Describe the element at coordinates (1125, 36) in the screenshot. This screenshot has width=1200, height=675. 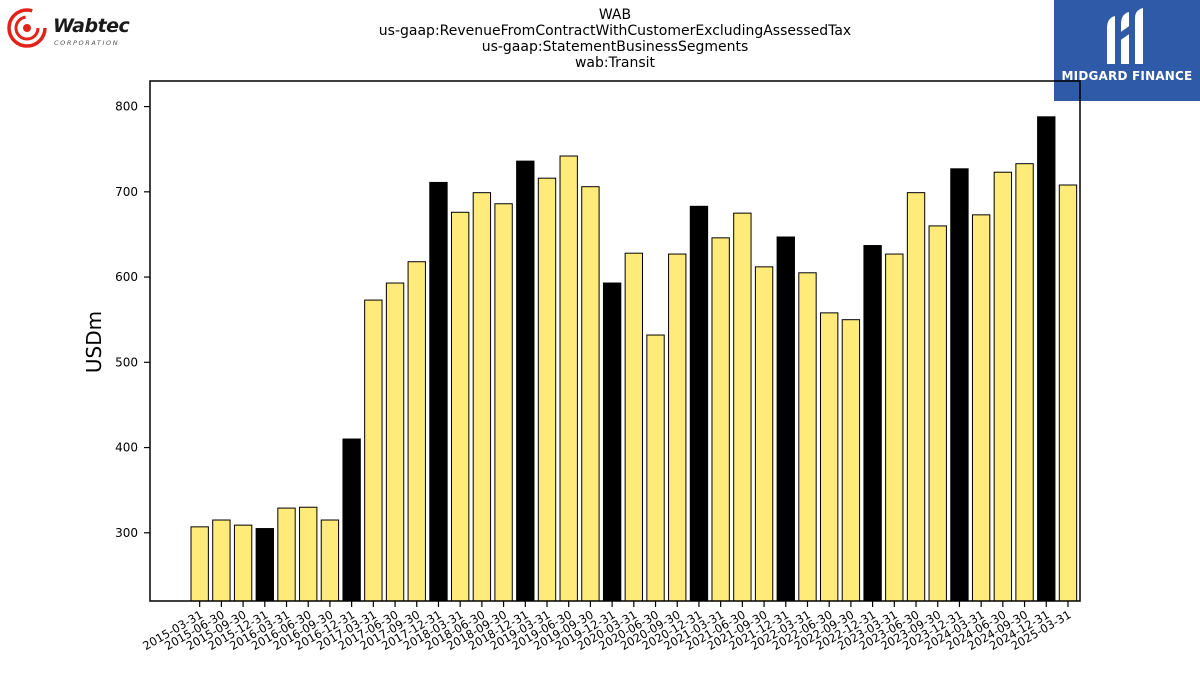
I see `midgard-m-icon` at that location.